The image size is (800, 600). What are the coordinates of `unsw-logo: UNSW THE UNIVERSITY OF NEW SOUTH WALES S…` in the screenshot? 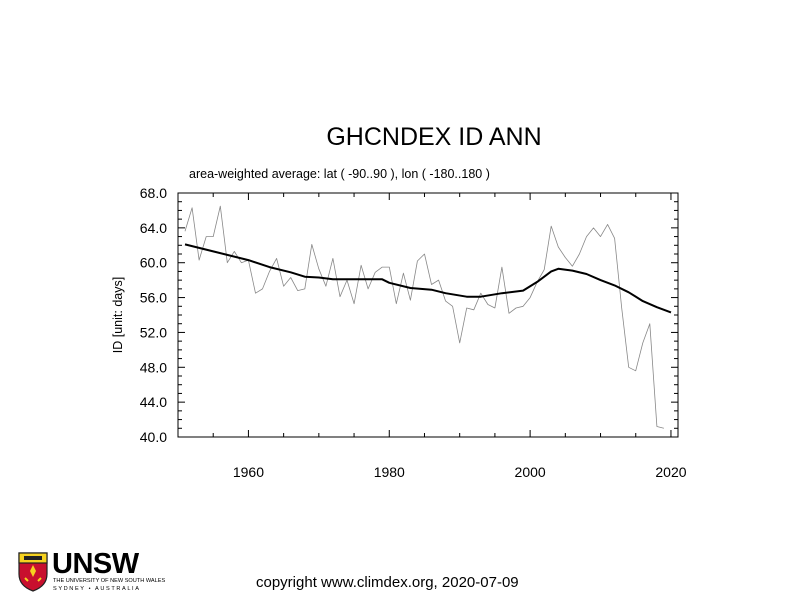 It's located at (91, 572).